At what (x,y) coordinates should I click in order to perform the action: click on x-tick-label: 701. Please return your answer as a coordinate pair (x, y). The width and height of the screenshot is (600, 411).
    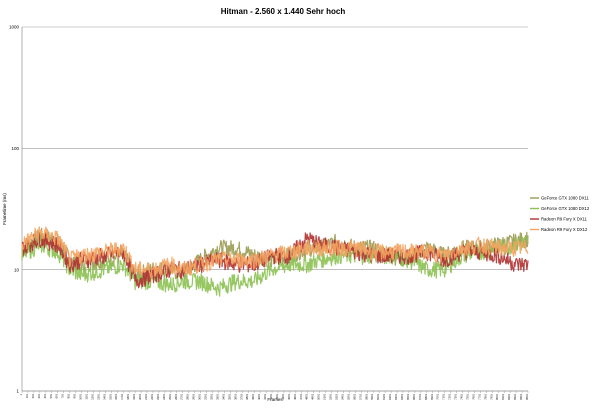
    Looking at the image, I should click on (63, 395).